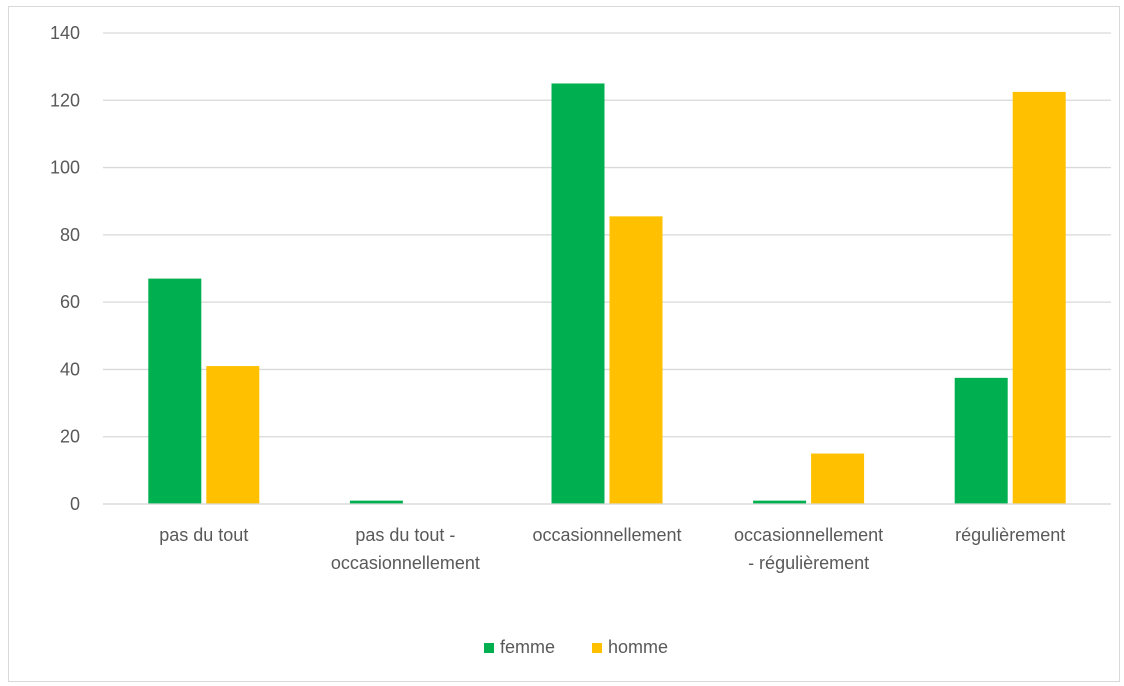  Describe the element at coordinates (527, 647) in the screenshot. I see `legend-label-femme: femme` at that location.